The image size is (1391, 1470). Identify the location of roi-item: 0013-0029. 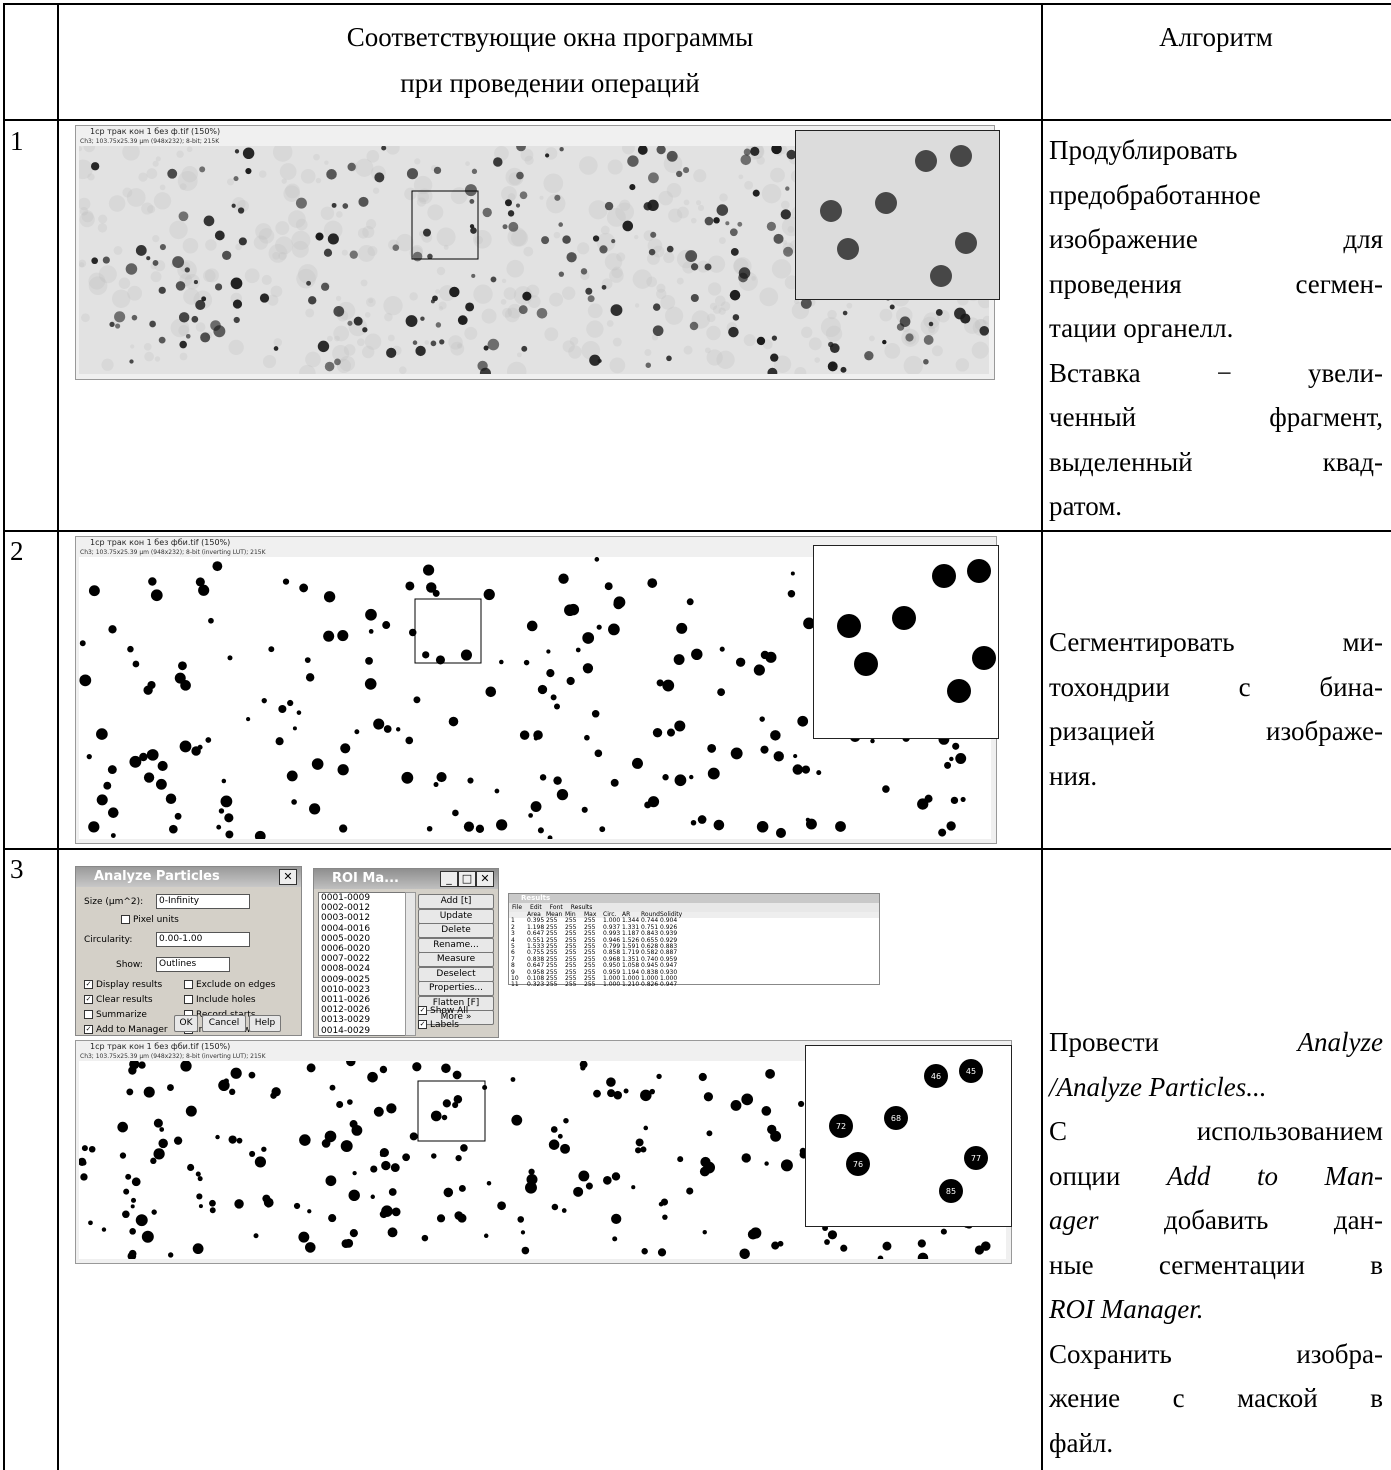
(346, 1020).